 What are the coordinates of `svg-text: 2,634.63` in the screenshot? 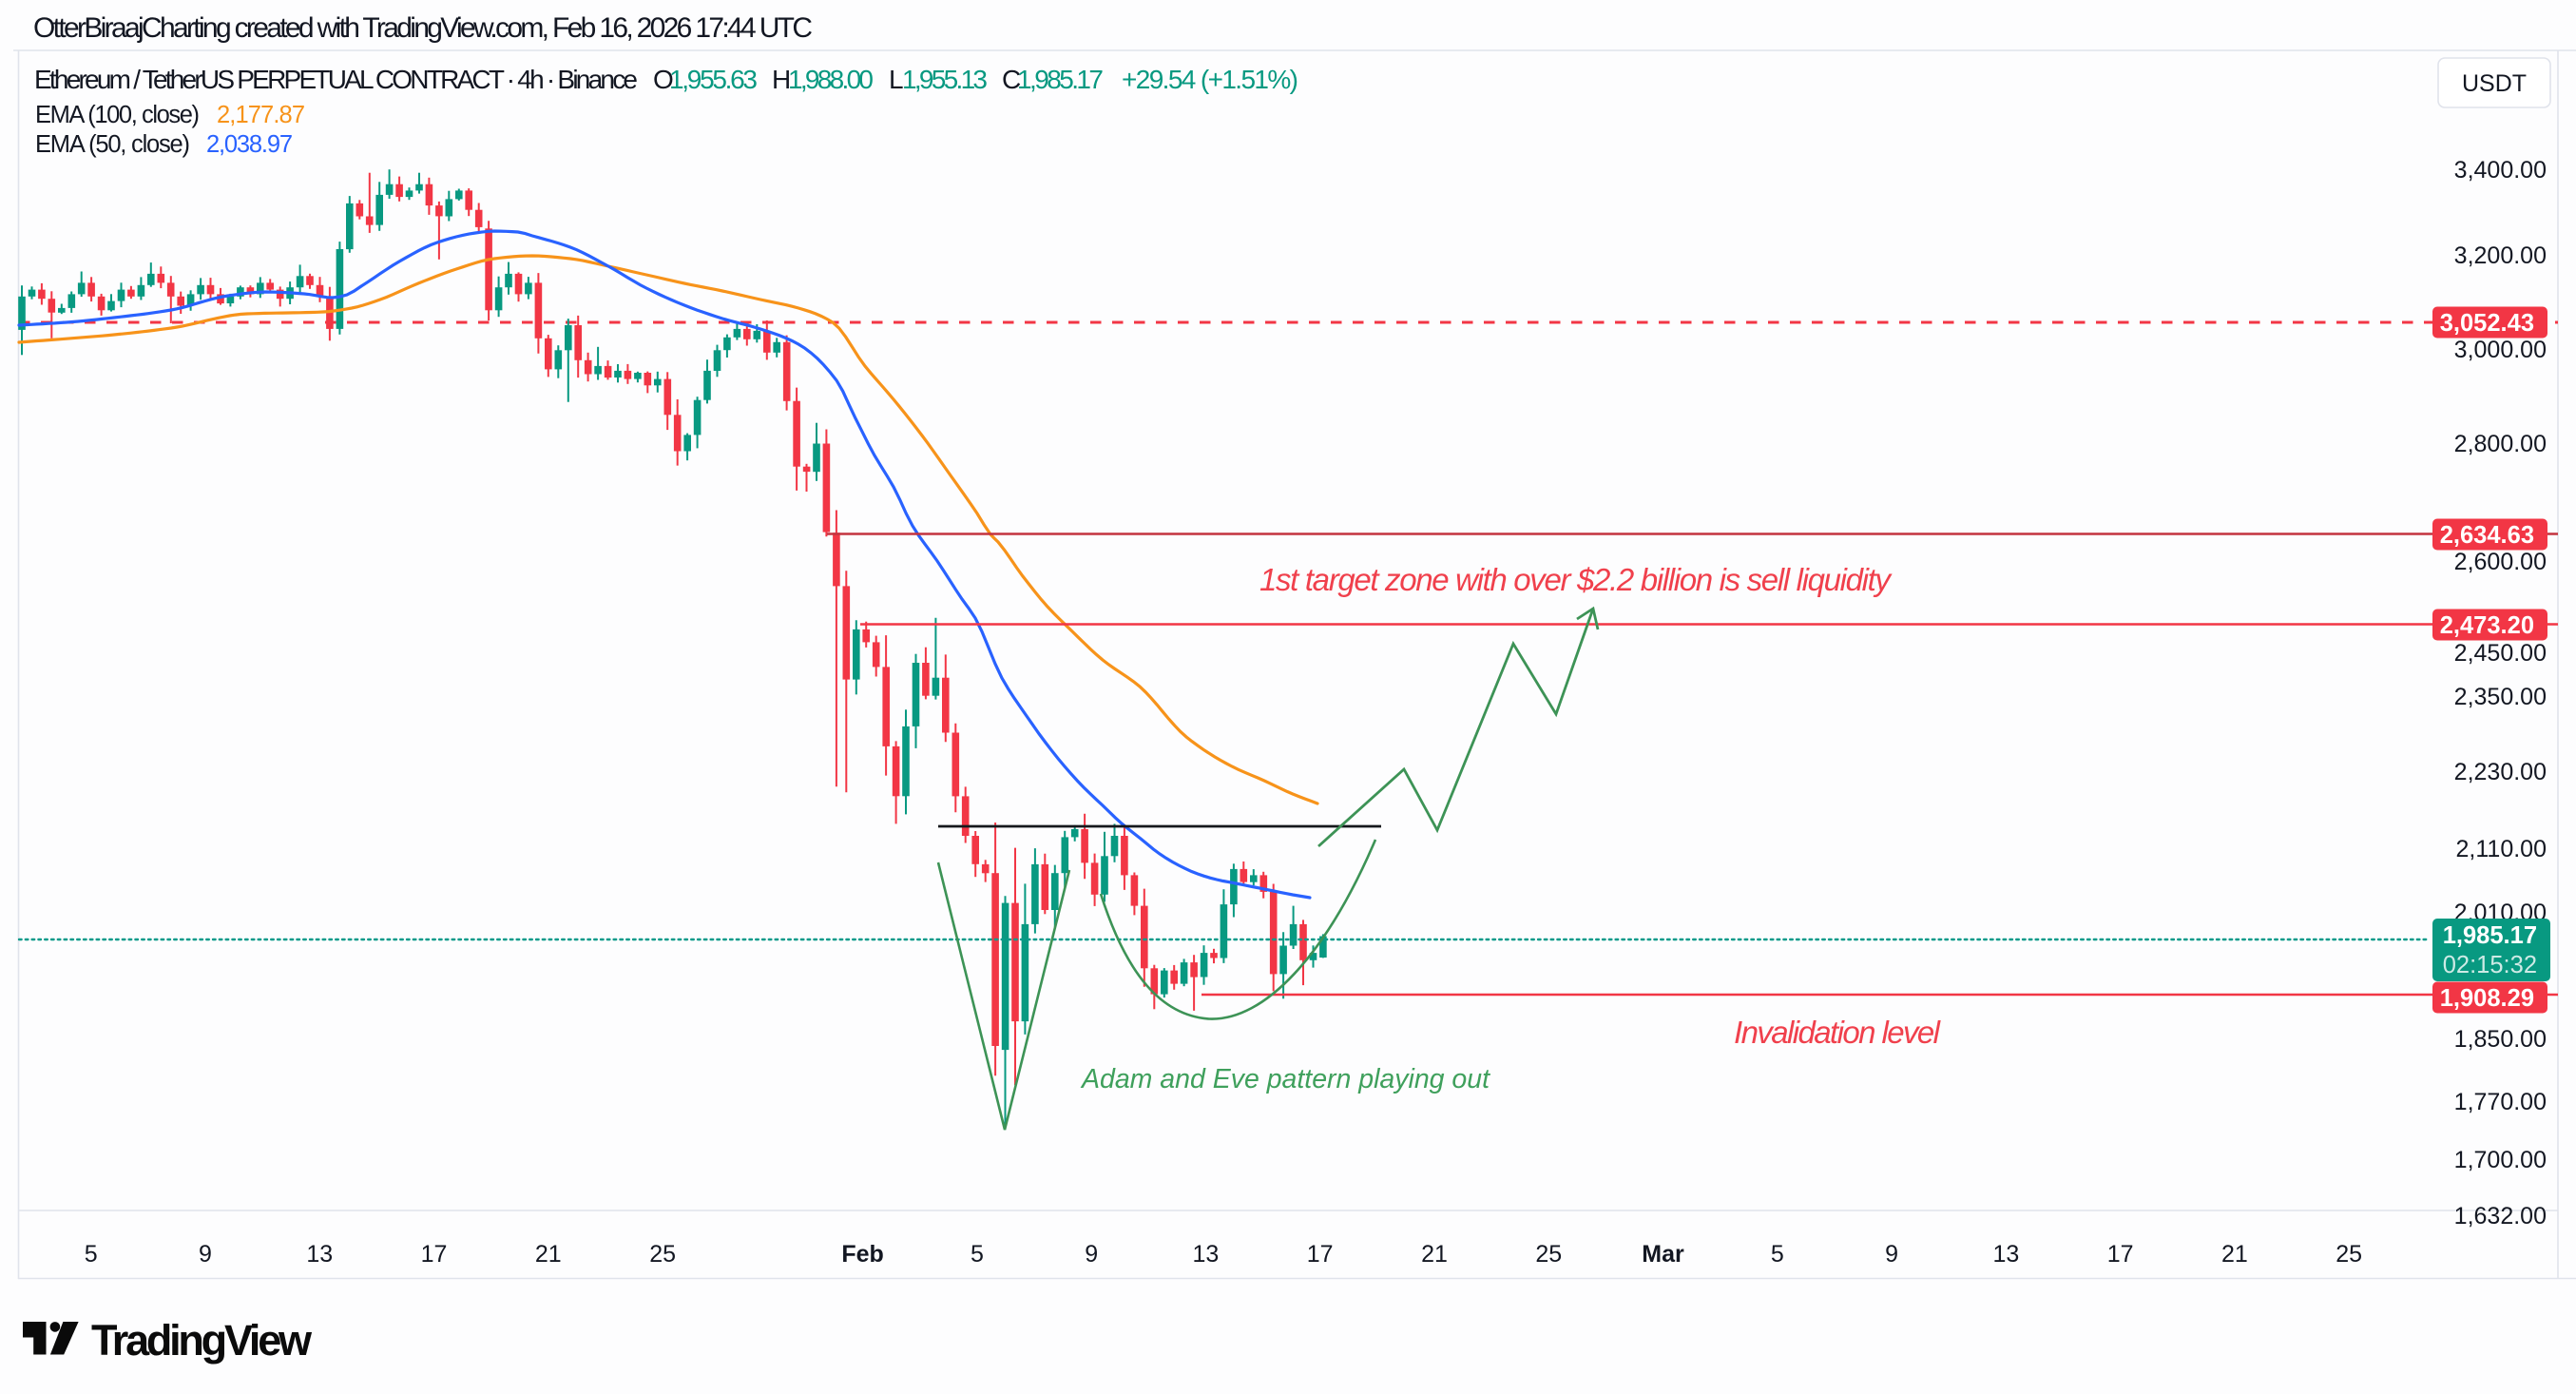 It's located at (2487, 536).